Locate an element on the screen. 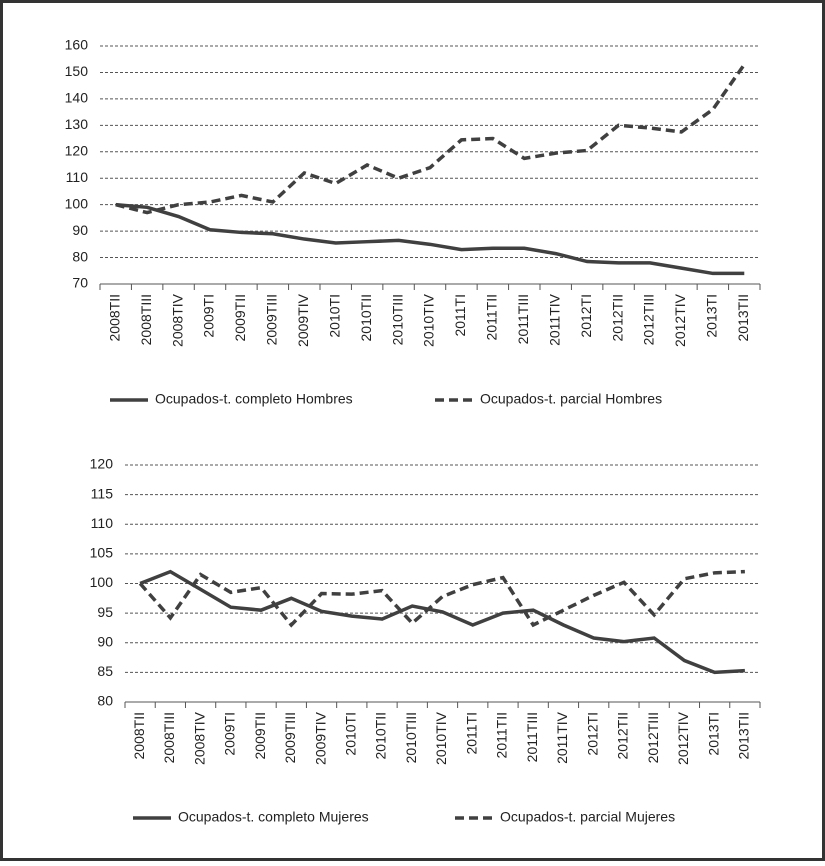 This screenshot has width=825, height=866. y-tick-label: 150 is located at coordinates (77, 71).